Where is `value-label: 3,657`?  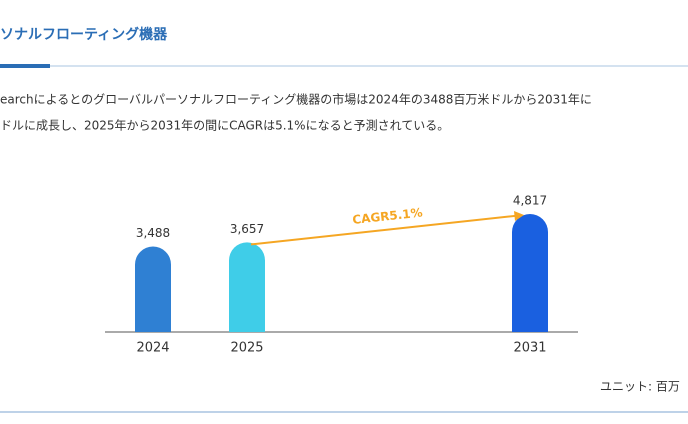 value-label: 3,657 is located at coordinates (247, 229).